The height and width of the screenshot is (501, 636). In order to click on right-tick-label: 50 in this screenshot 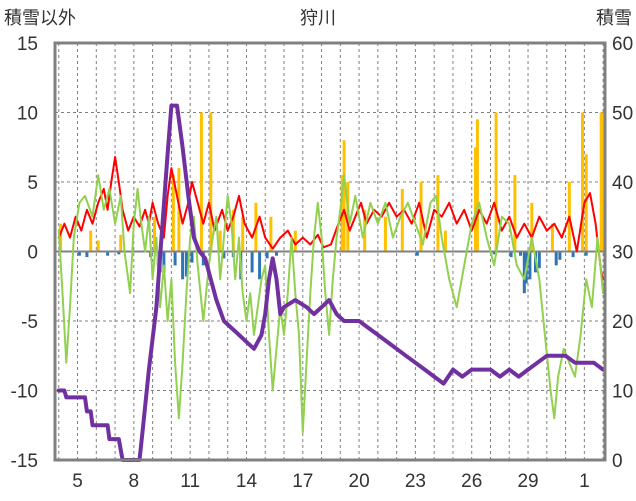, I will do `click(622, 114)`.